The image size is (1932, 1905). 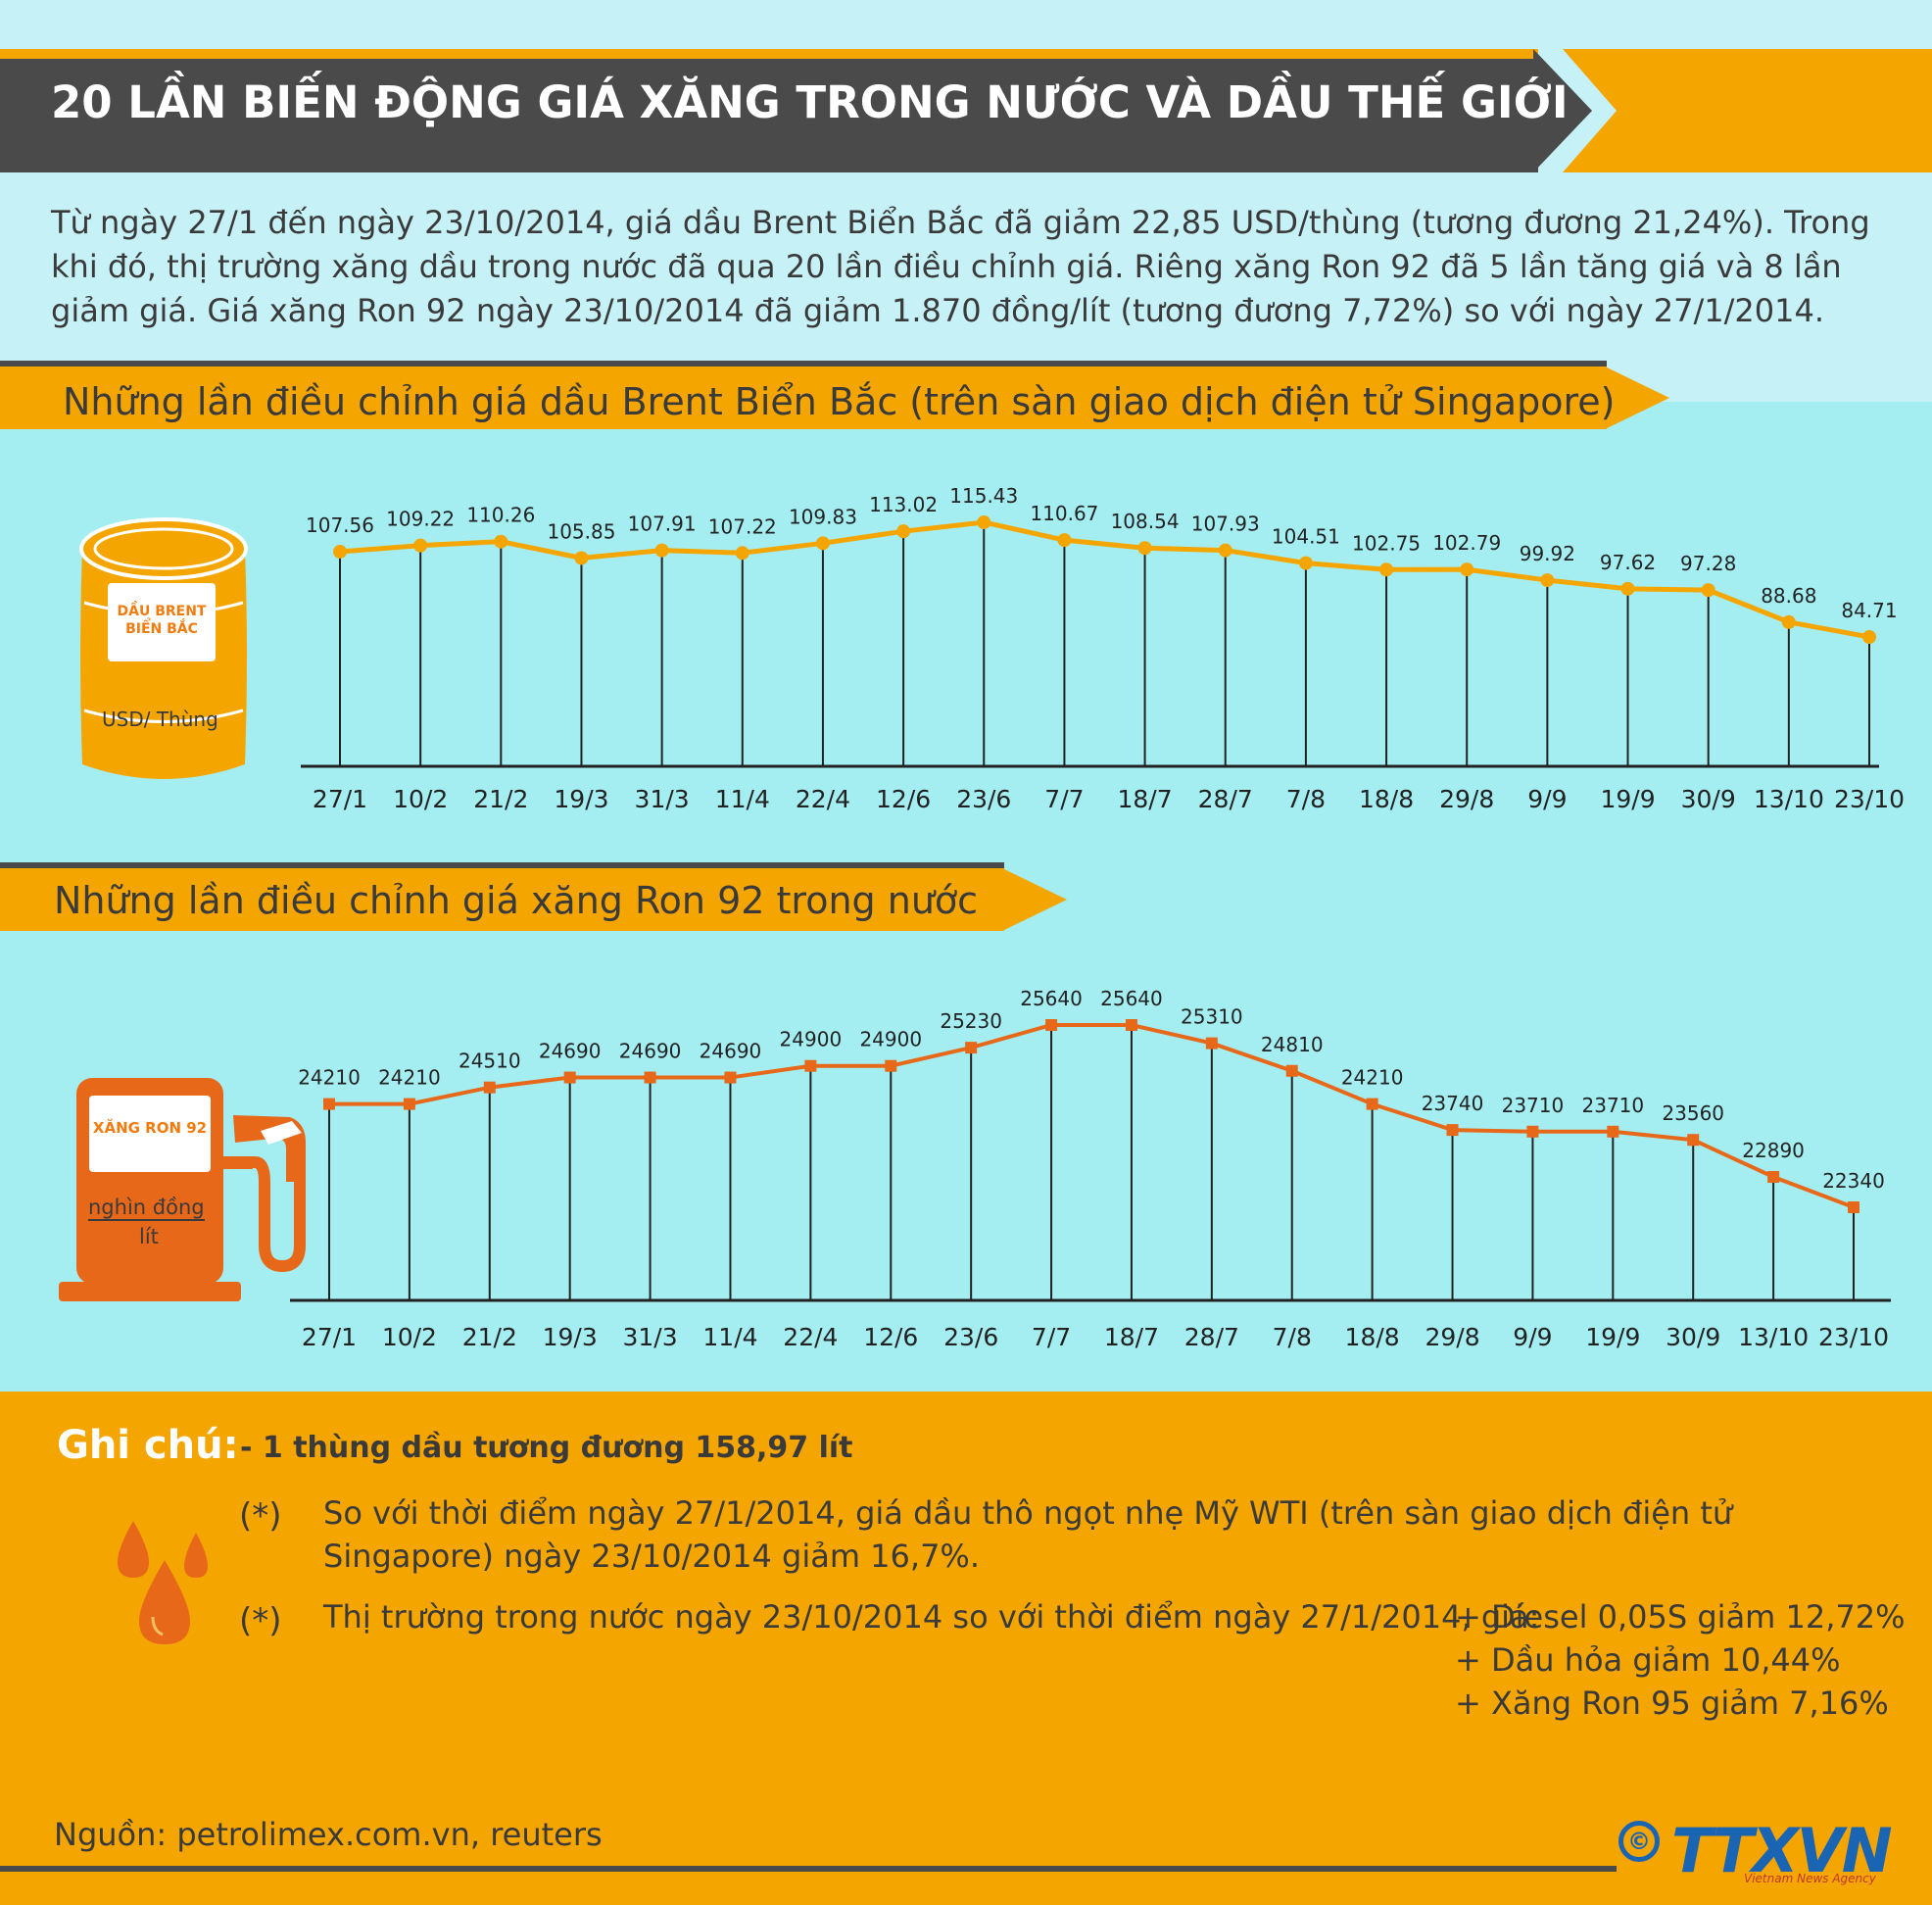 I want to click on brent-value-label: 108.54, so click(x=1145, y=522).